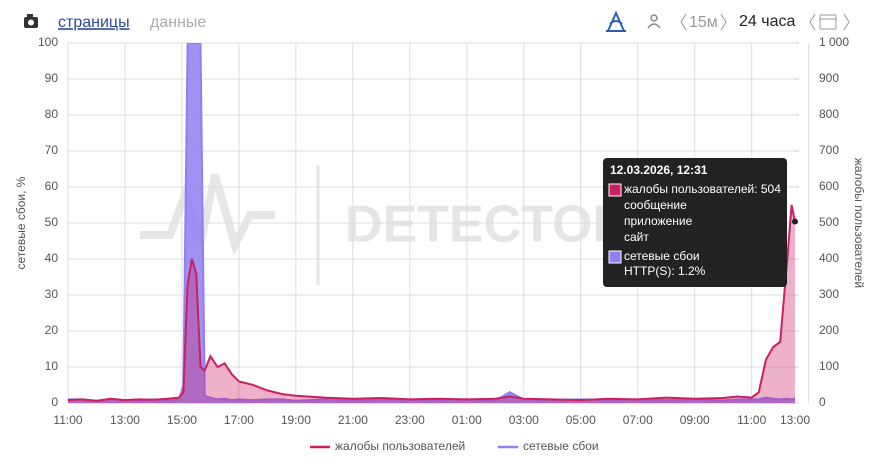 This screenshot has width=885, height=464. What do you see at coordinates (52, 366) in the screenshot?
I see `y-tick-label: 10` at bounding box center [52, 366].